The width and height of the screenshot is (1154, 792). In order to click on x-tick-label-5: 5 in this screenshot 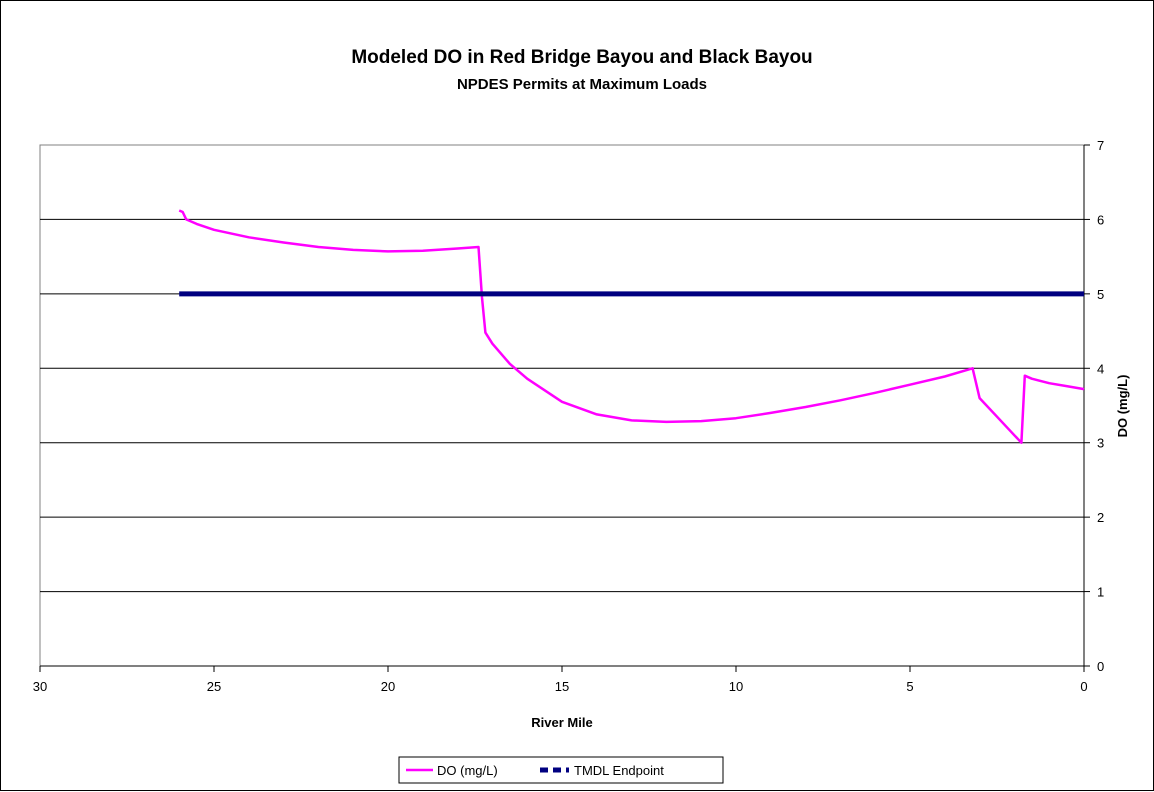, I will do `click(909, 686)`.